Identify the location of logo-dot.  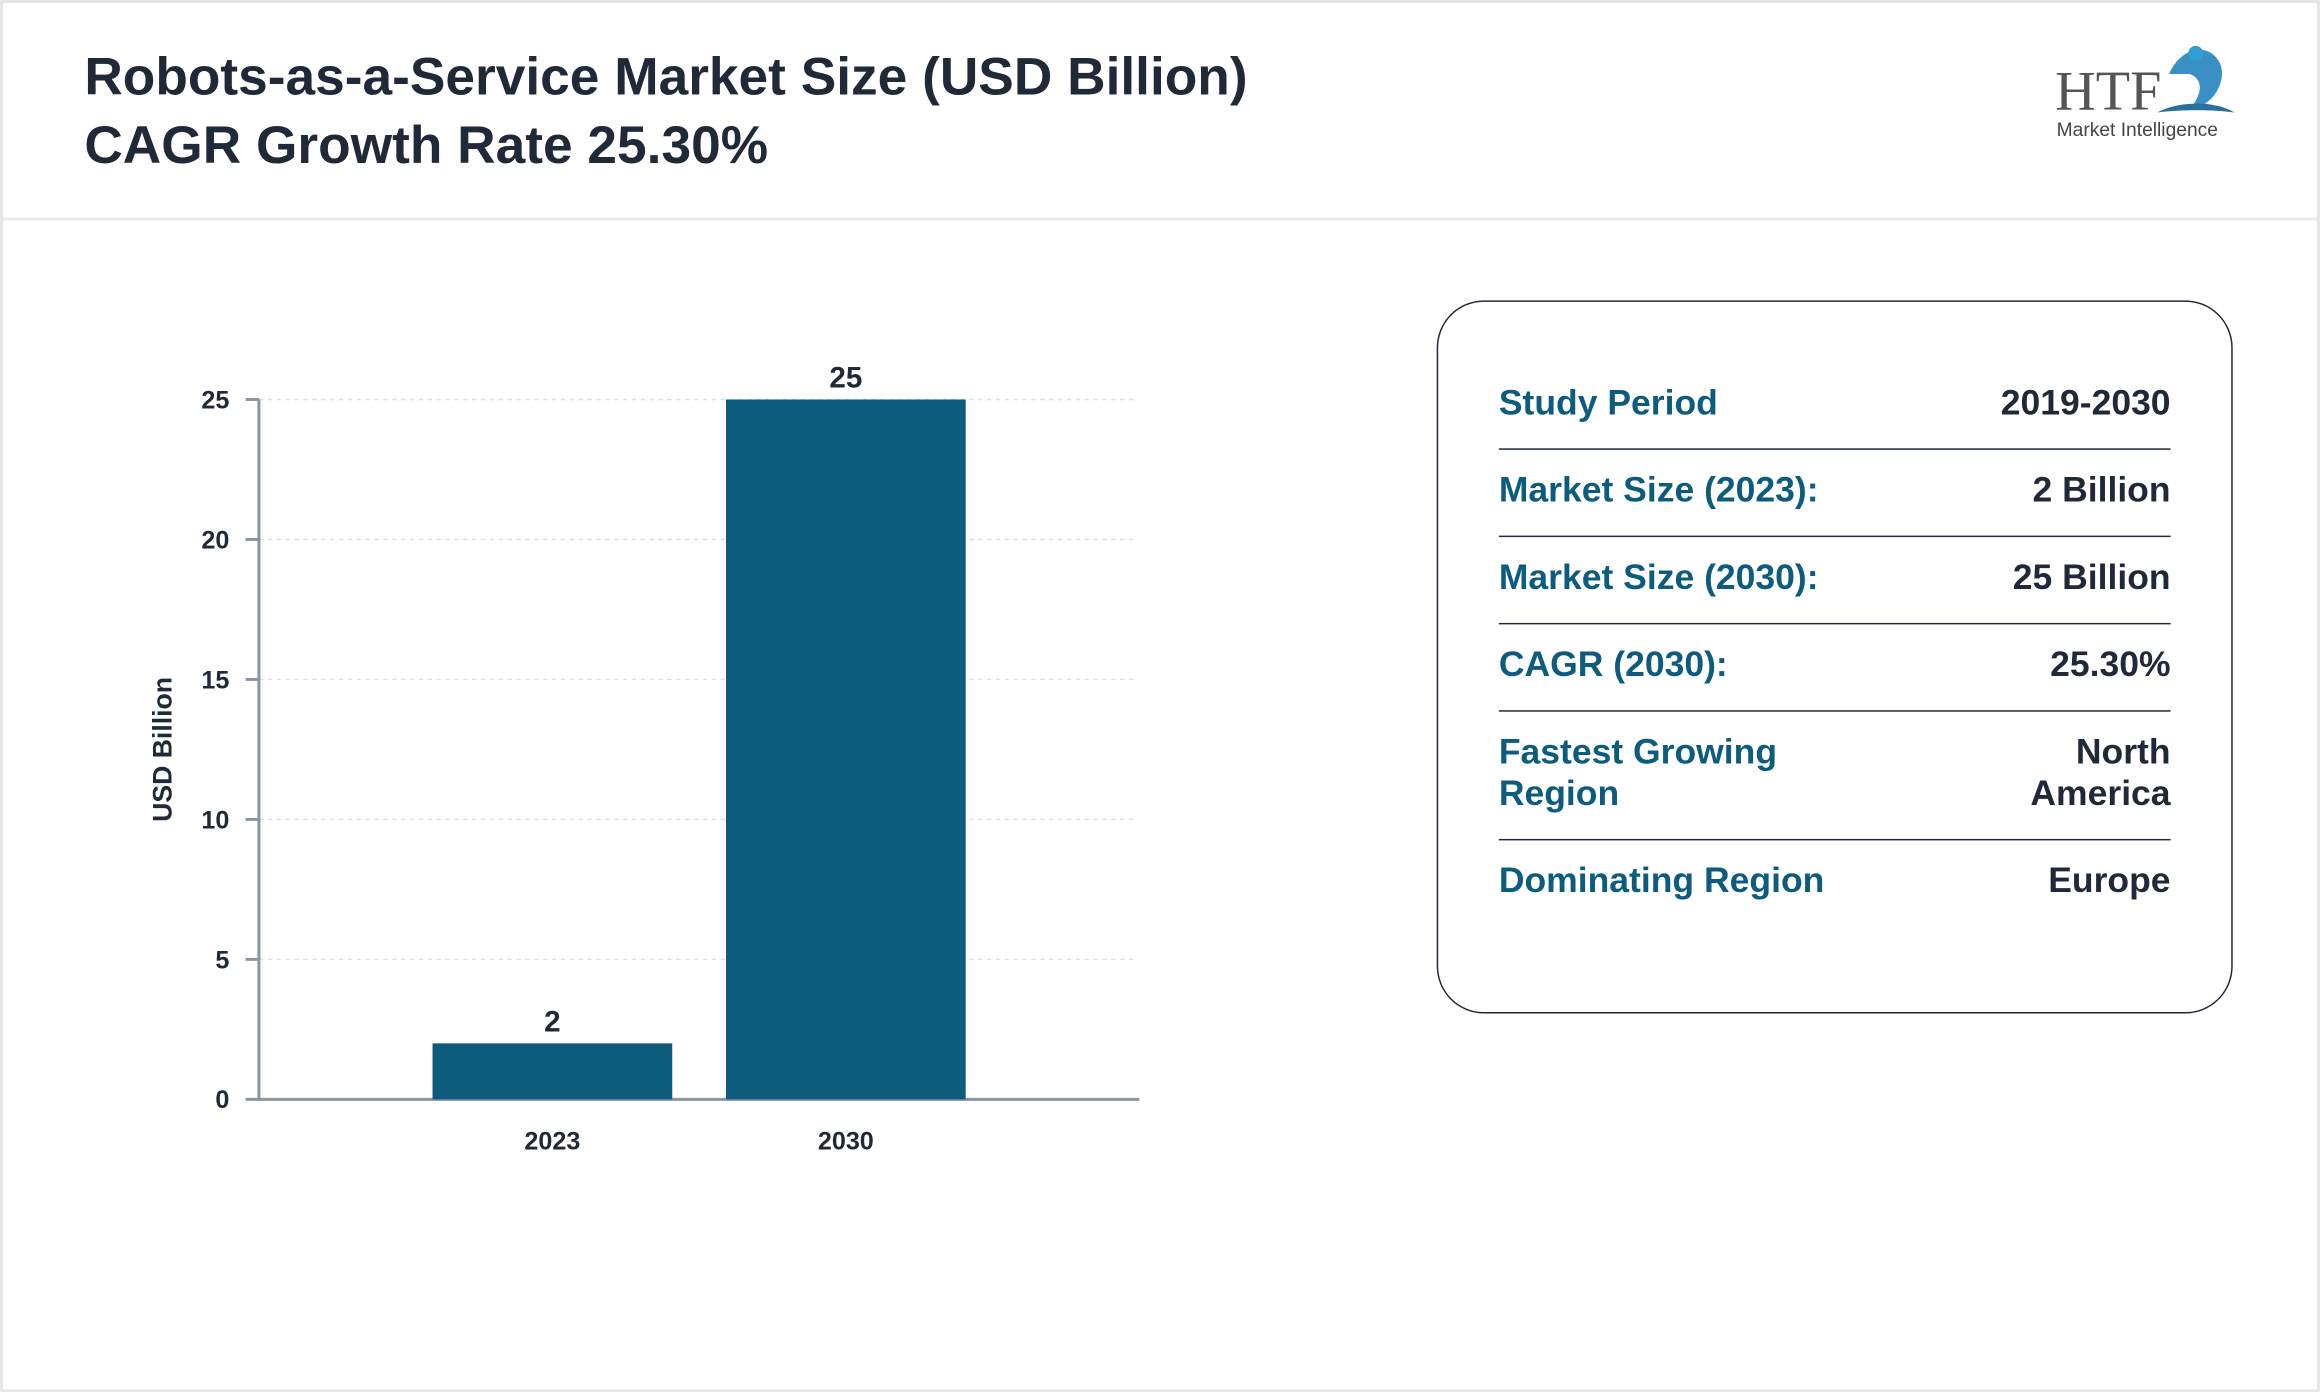
(2196, 53).